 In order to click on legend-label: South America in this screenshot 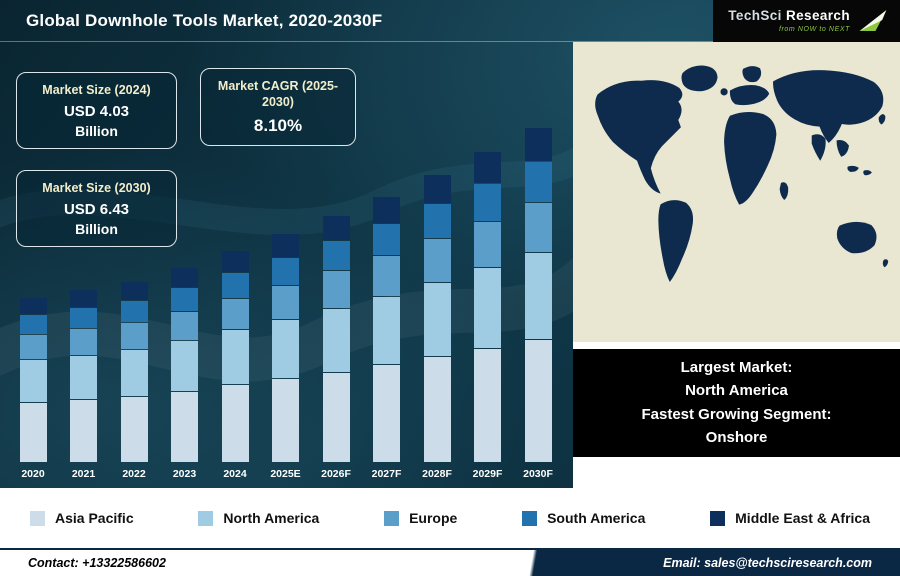, I will do `click(596, 518)`.